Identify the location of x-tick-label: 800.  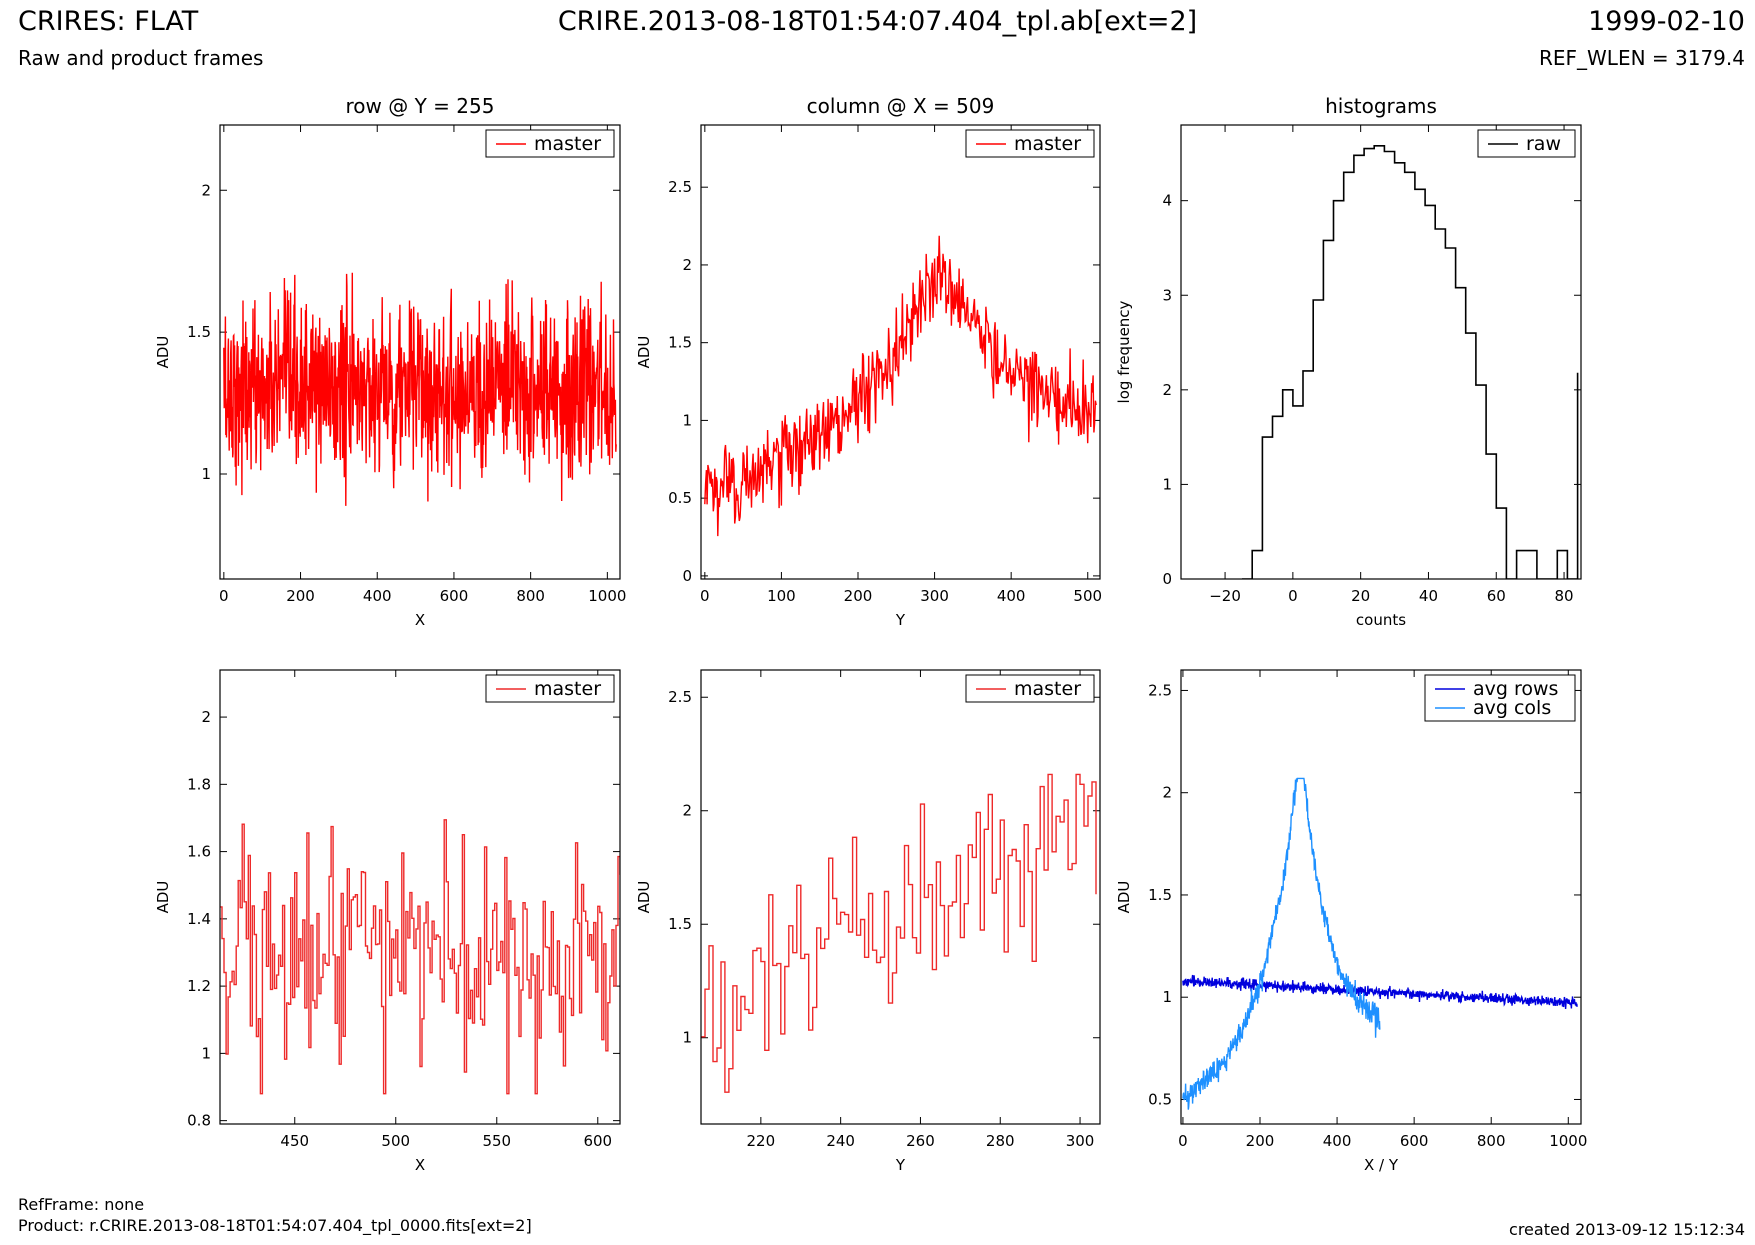
(530, 596).